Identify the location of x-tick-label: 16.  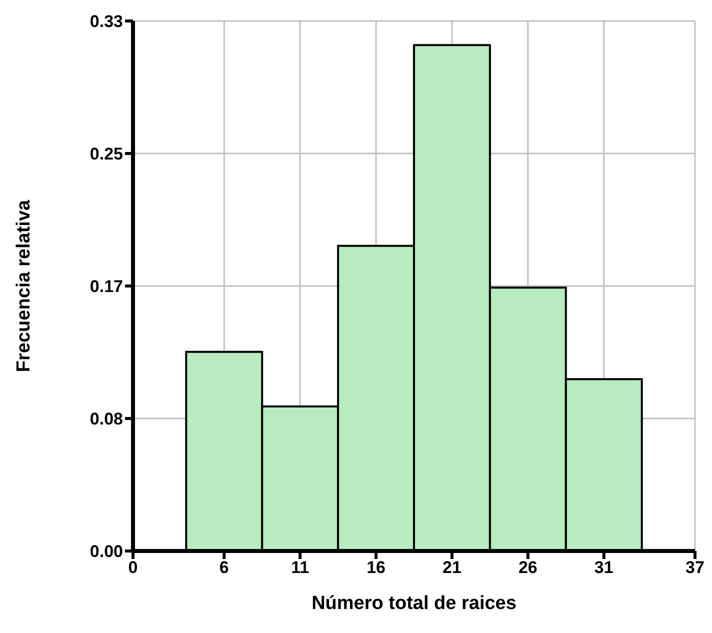
(376, 568).